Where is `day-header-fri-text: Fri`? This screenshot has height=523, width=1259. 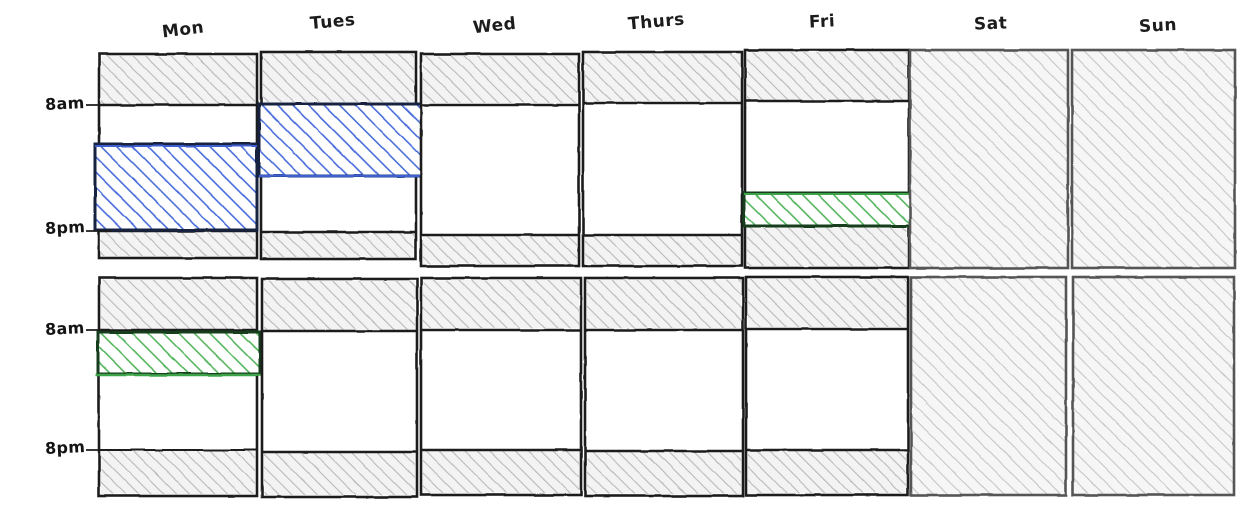 day-header-fri-text: Fri is located at coordinates (822, 22).